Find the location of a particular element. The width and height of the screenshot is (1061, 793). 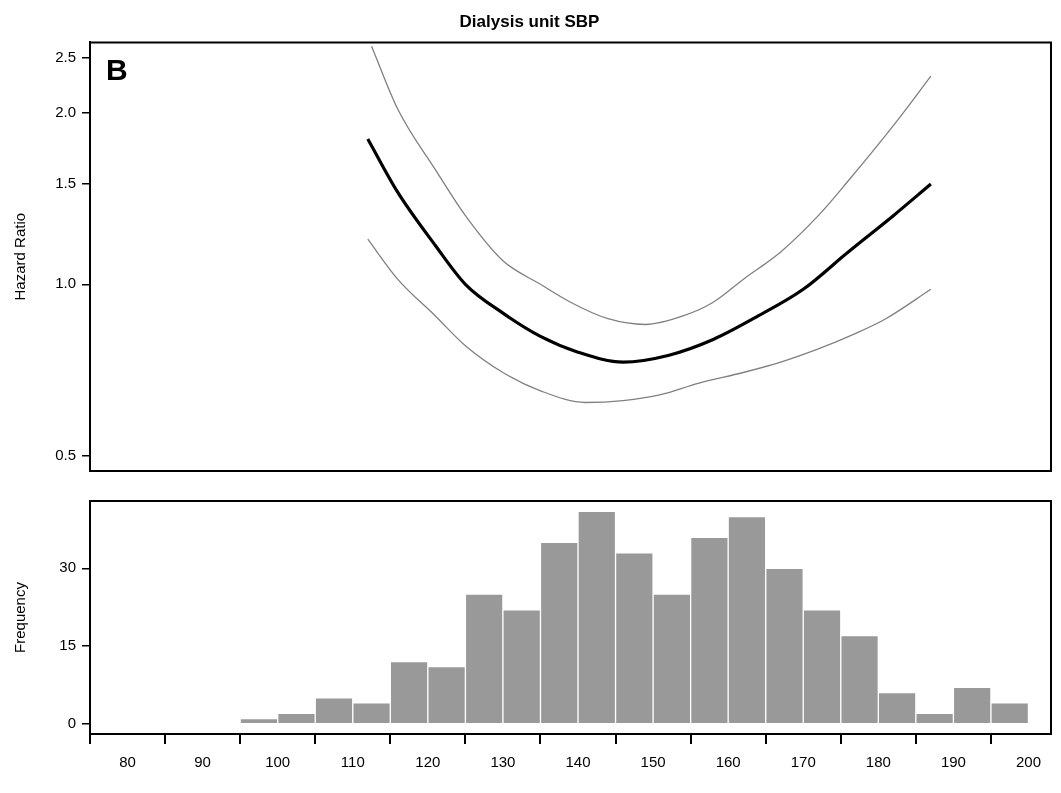

chart-title: Dialysis unit SBP is located at coordinates (529, 21).